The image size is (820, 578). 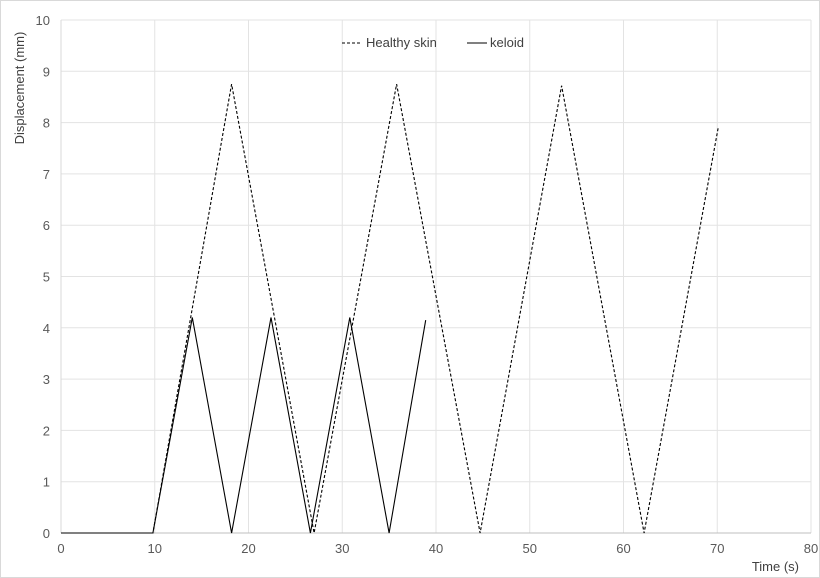 What do you see at coordinates (46, 482) in the screenshot?
I see `y-tick-label: 1` at bounding box center [46, 482].